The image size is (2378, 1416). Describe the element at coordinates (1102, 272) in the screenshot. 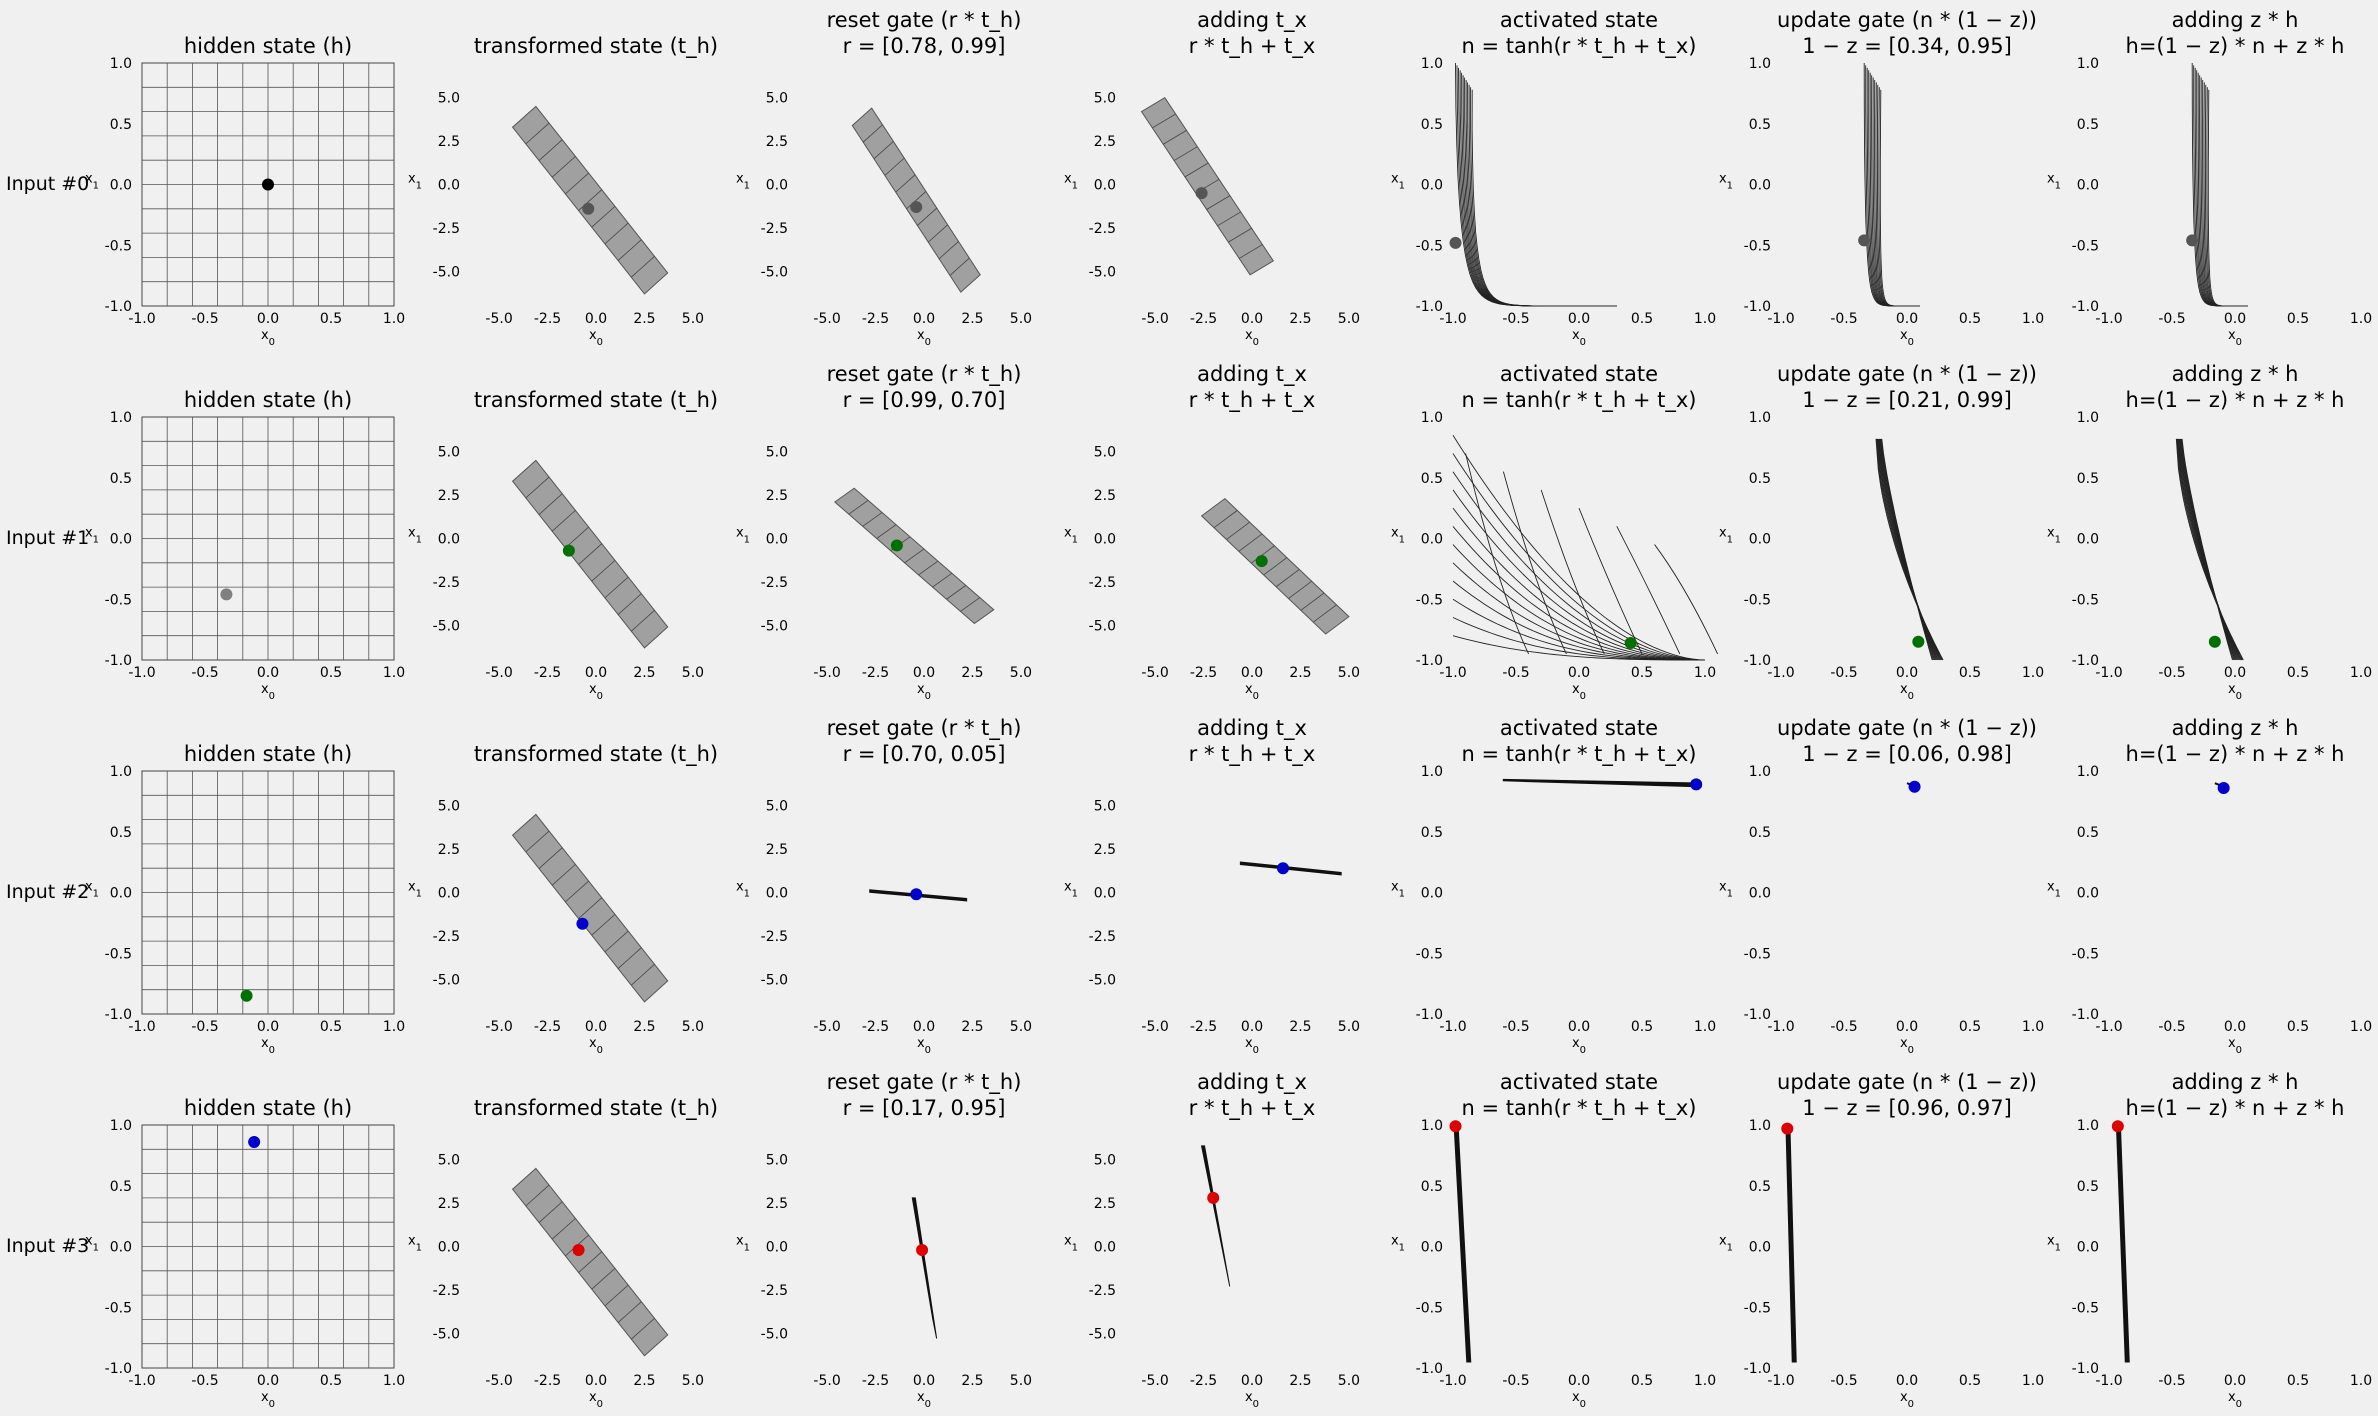

I see `y-tick-label: -5.0` at that location.